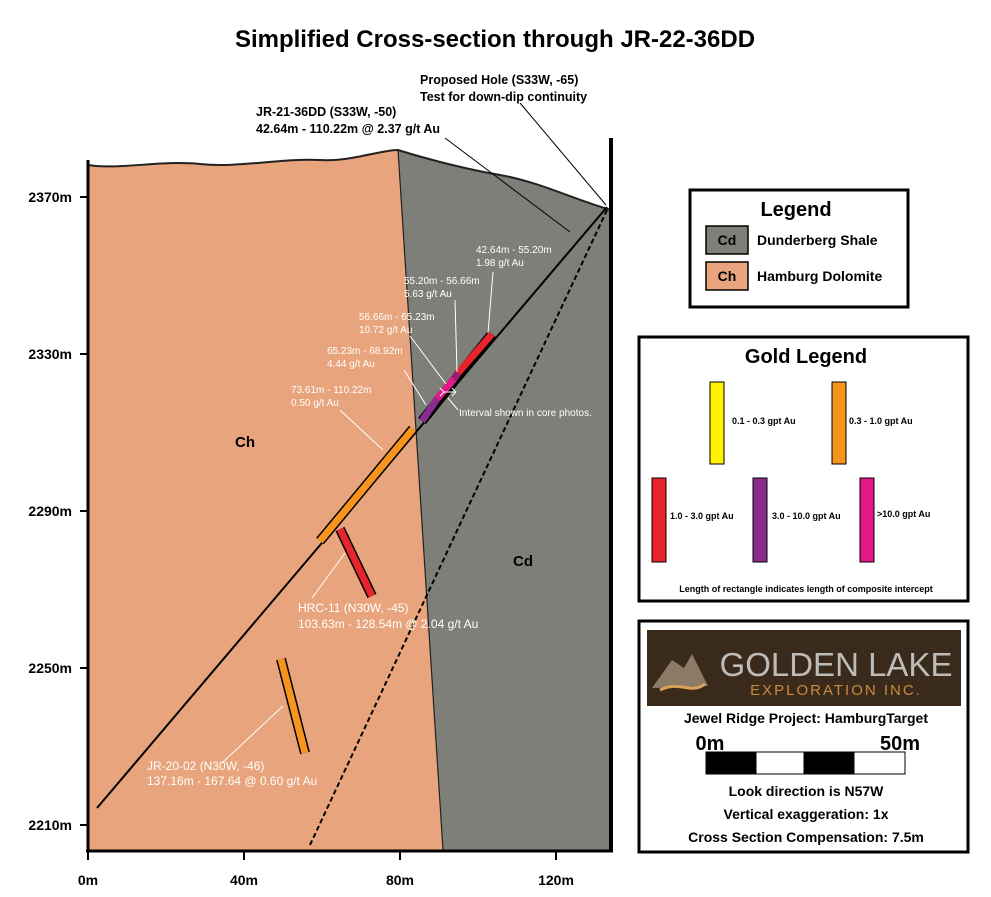 Image resolution: width=991 pixels, height=897 pixels. I want to click on legend-code: Cd, so click(727, 240).